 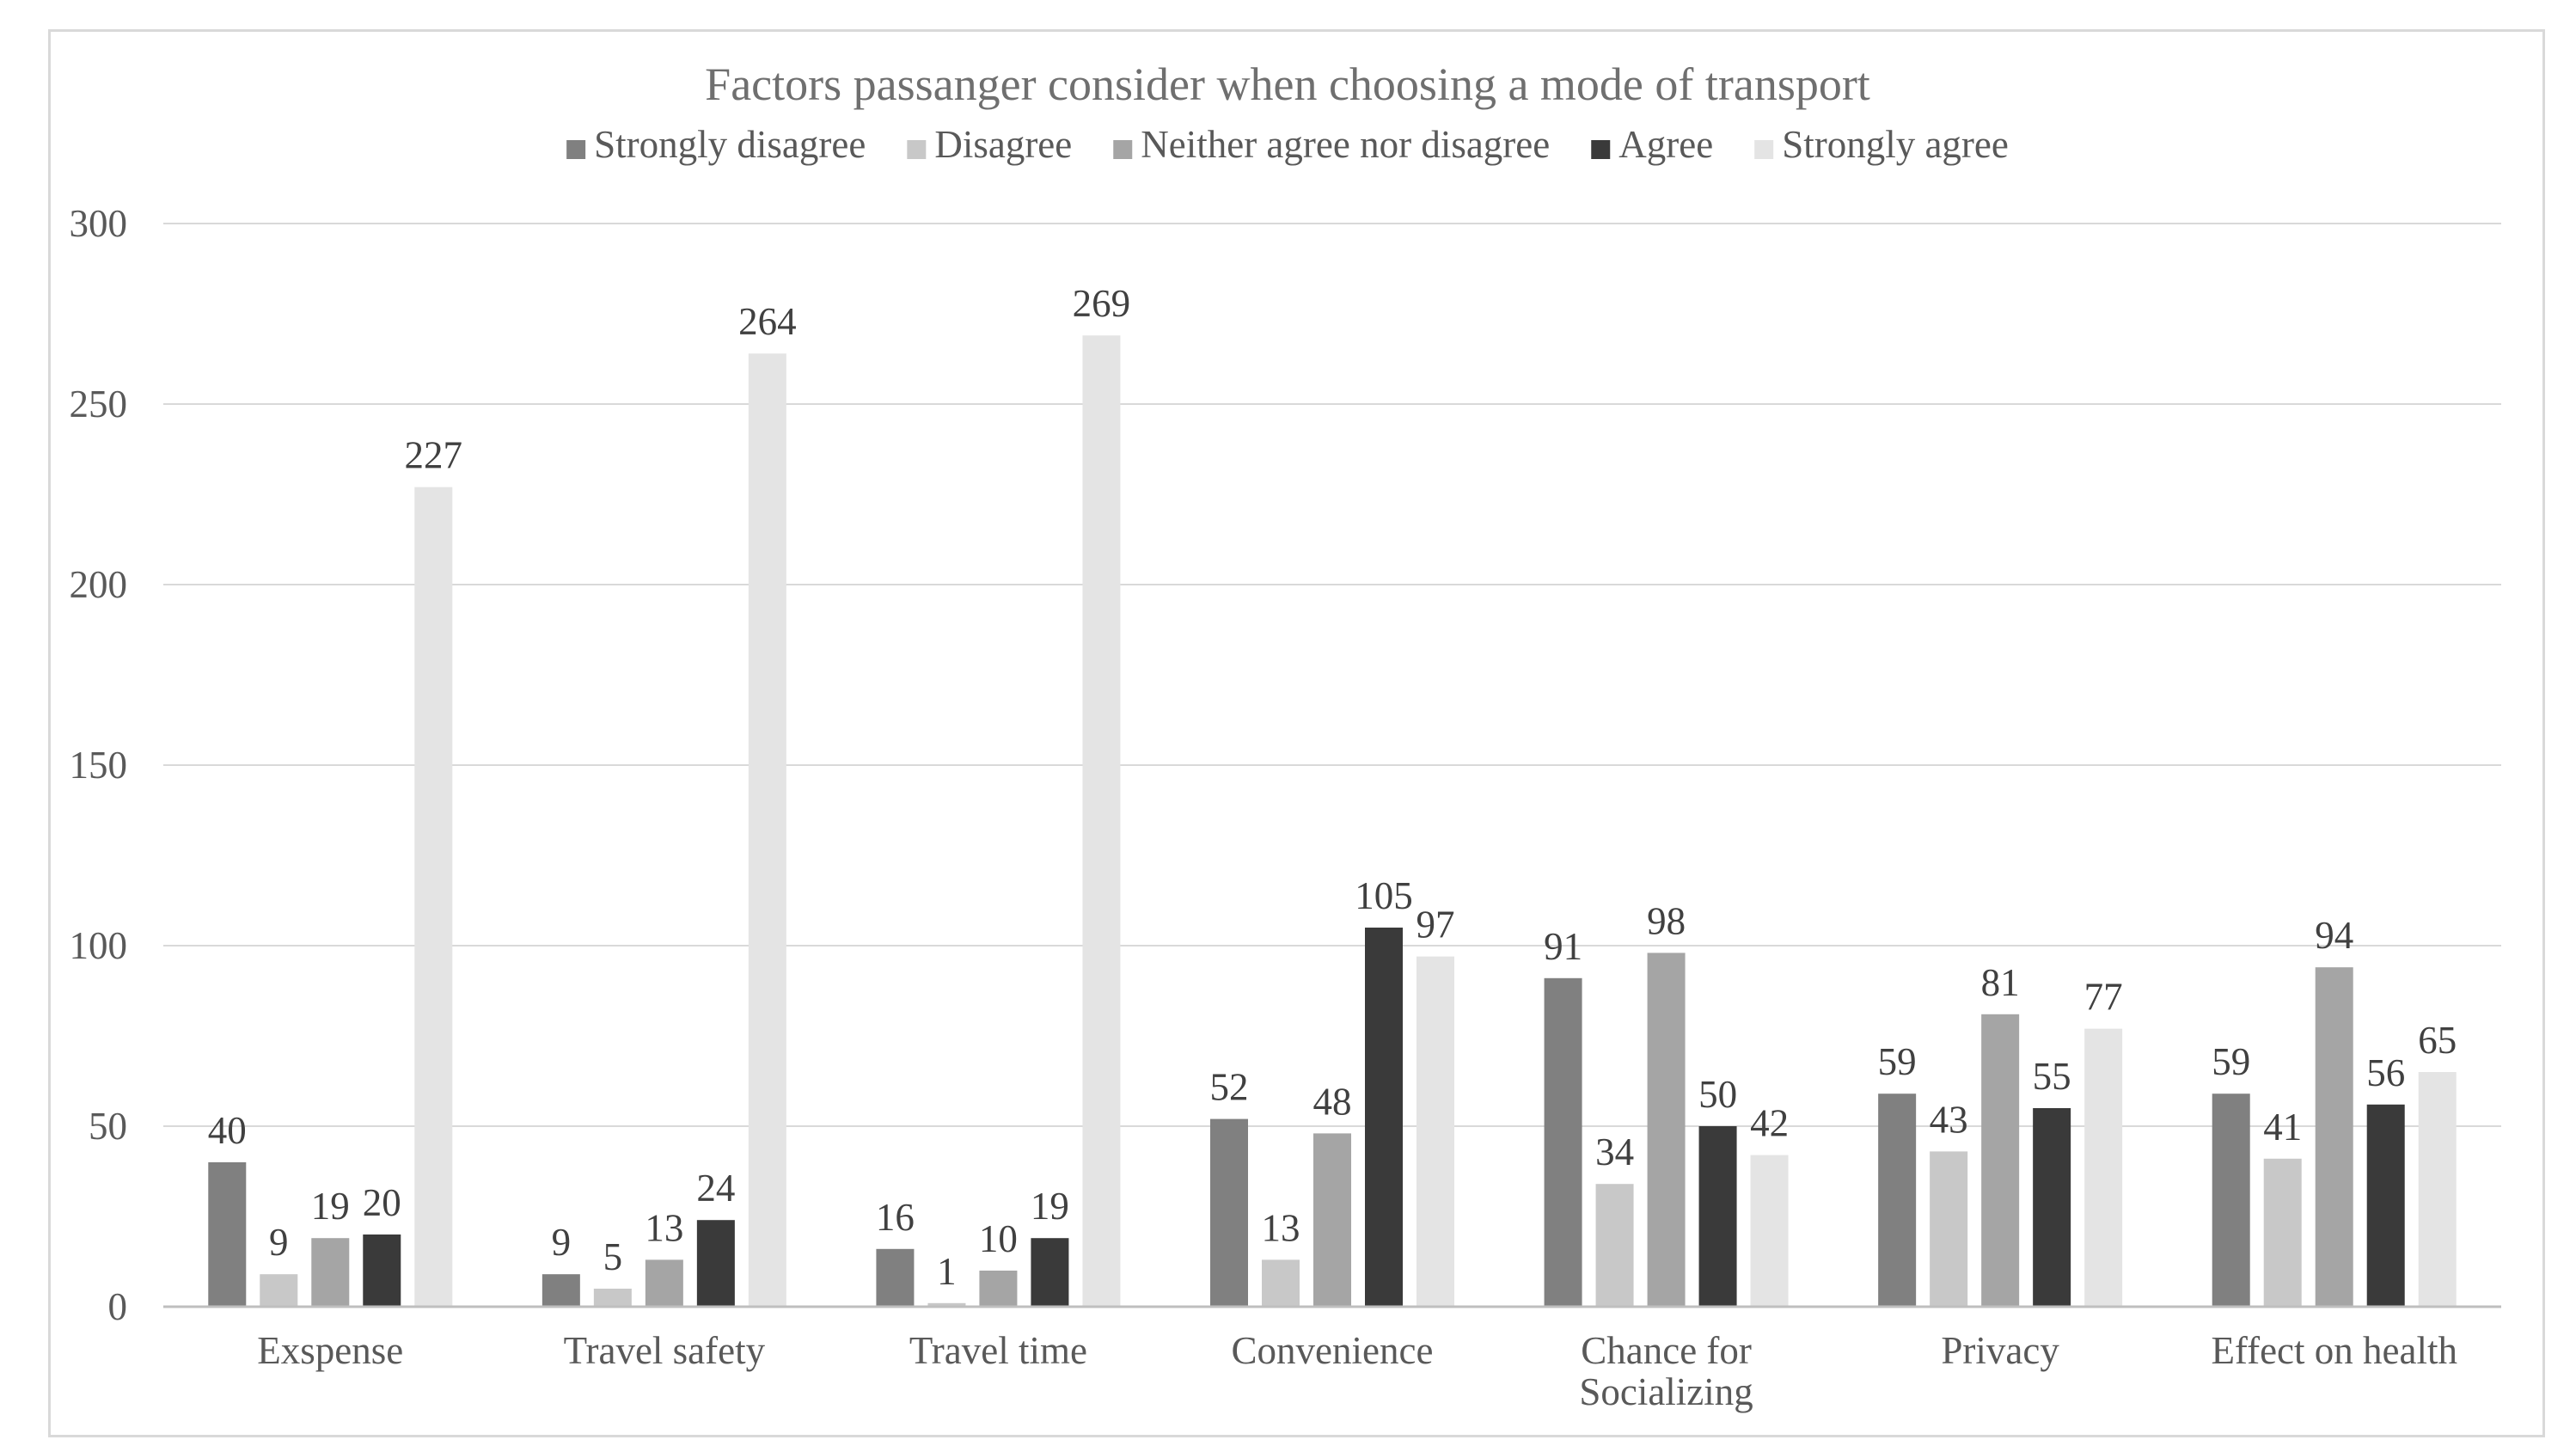 What do you see at coordinates (2103, 997) in the screenshot?
I see `data-label: 77` at bounding box center [2103, 997].